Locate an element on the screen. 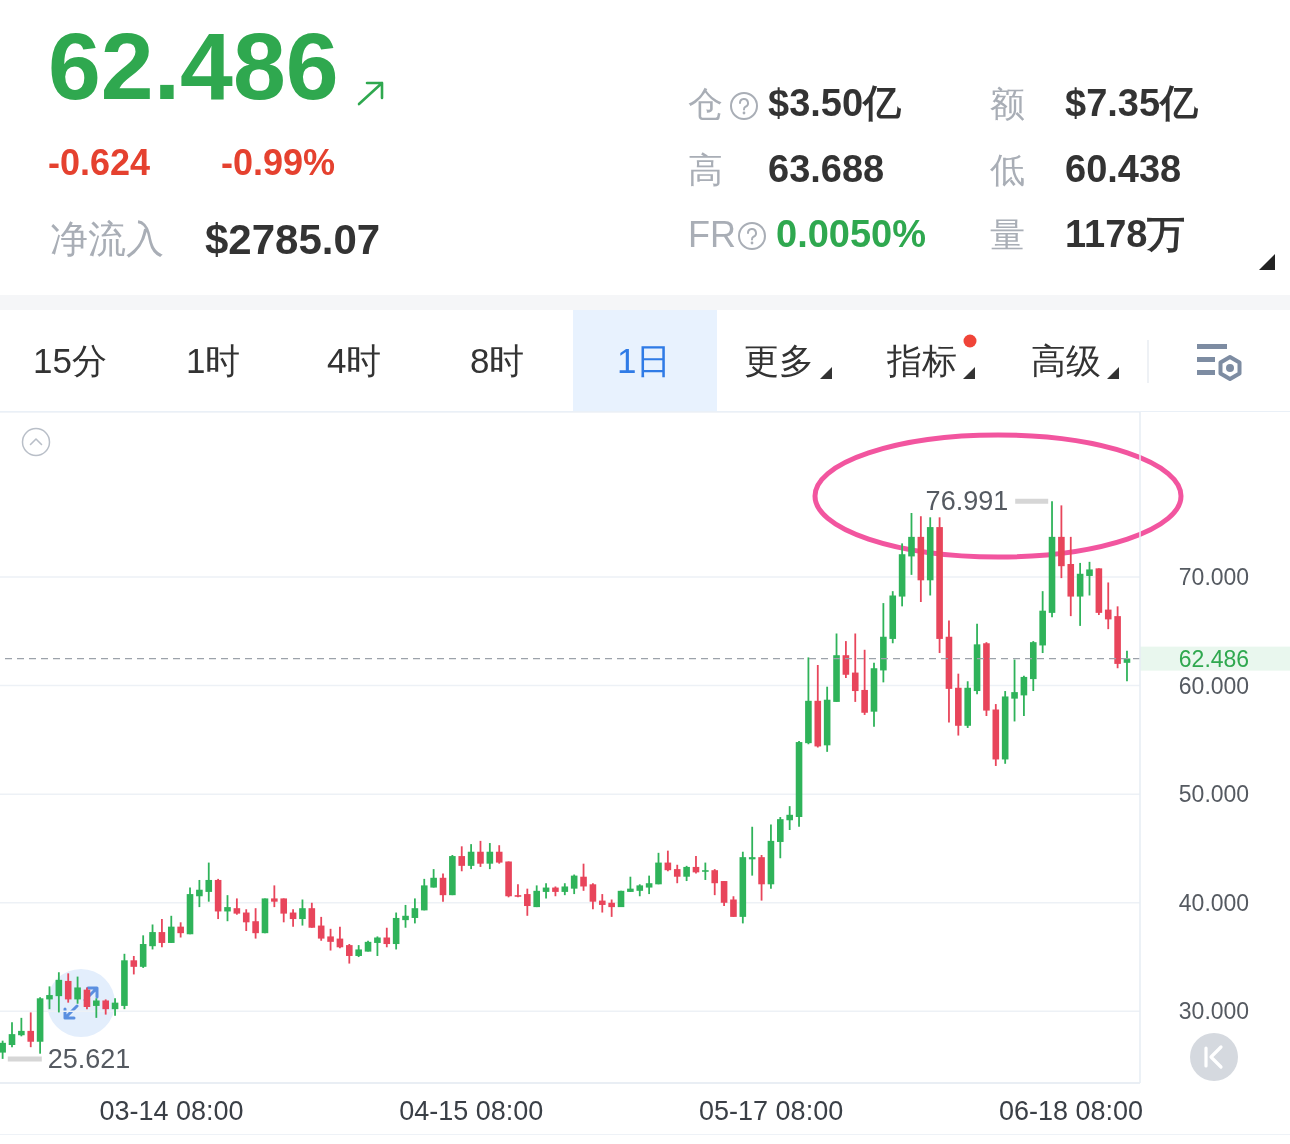 This screenshot has height=1144, width=1290. text: 仓 is located at coordinates (705, 104).